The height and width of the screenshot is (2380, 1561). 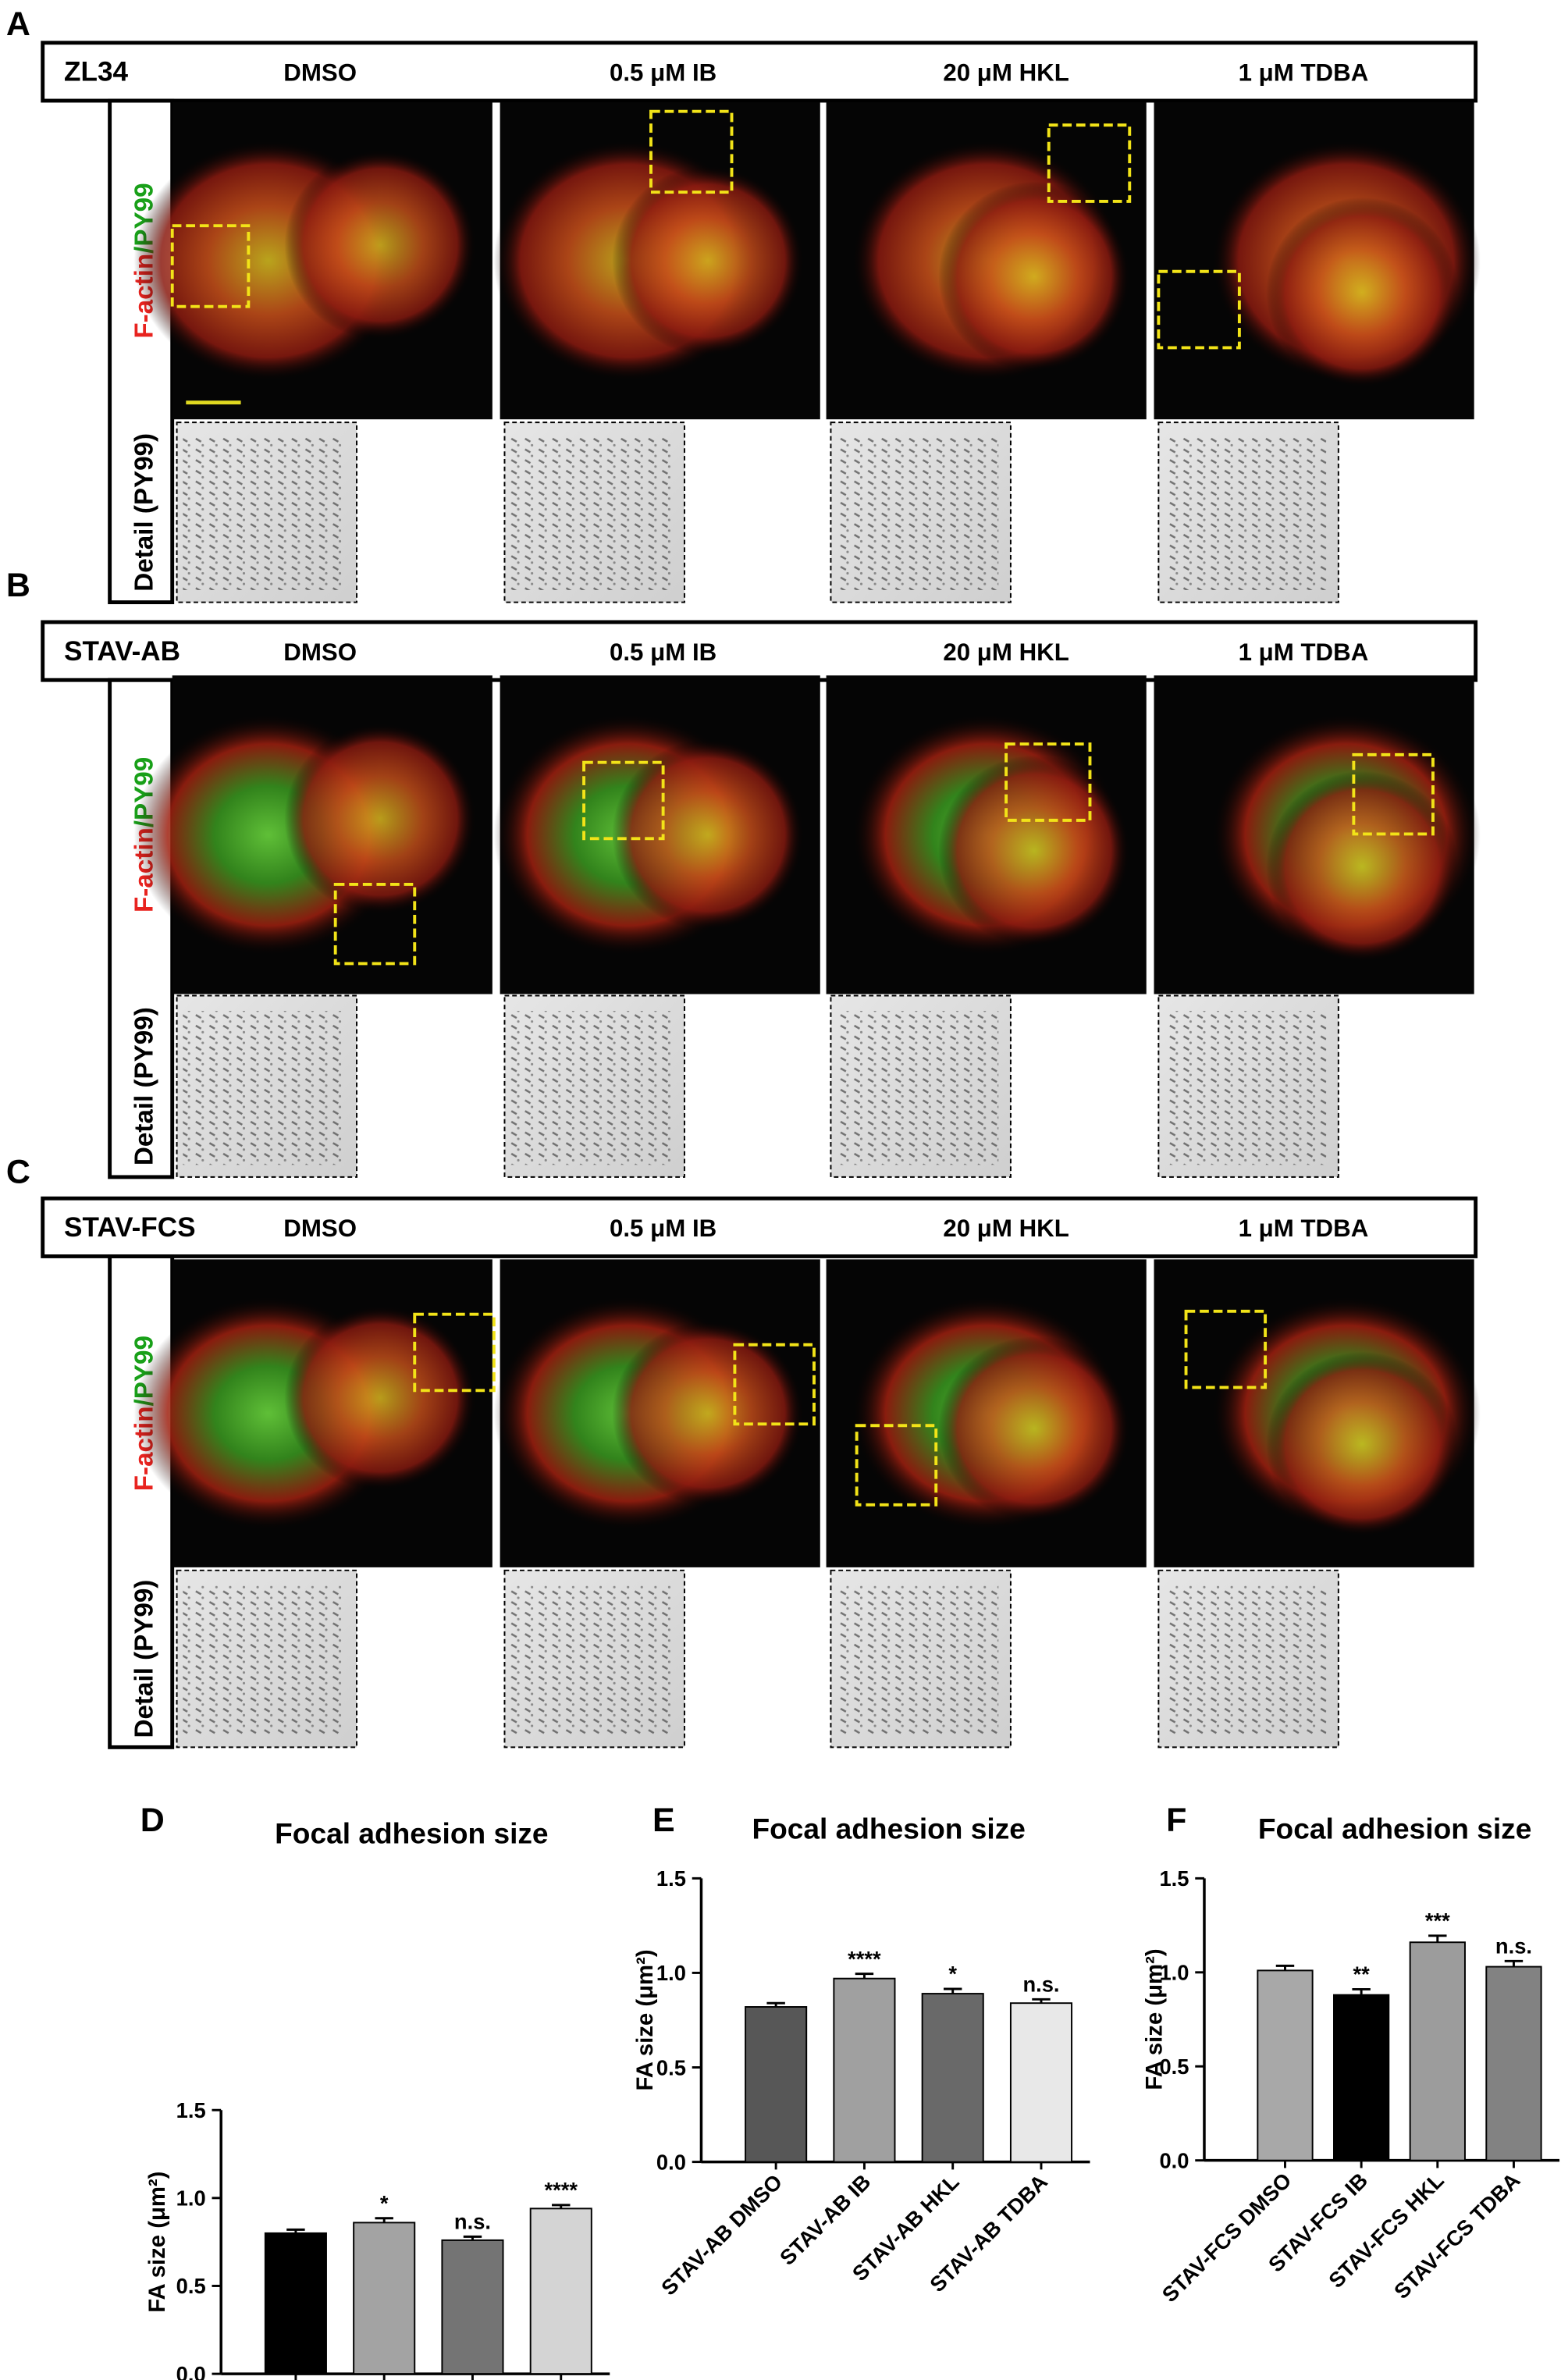 What do you see at coordinates (1176, 1820) in the screenshot?
I see `panel-letter: F` at bounding box center [1176, 1820].